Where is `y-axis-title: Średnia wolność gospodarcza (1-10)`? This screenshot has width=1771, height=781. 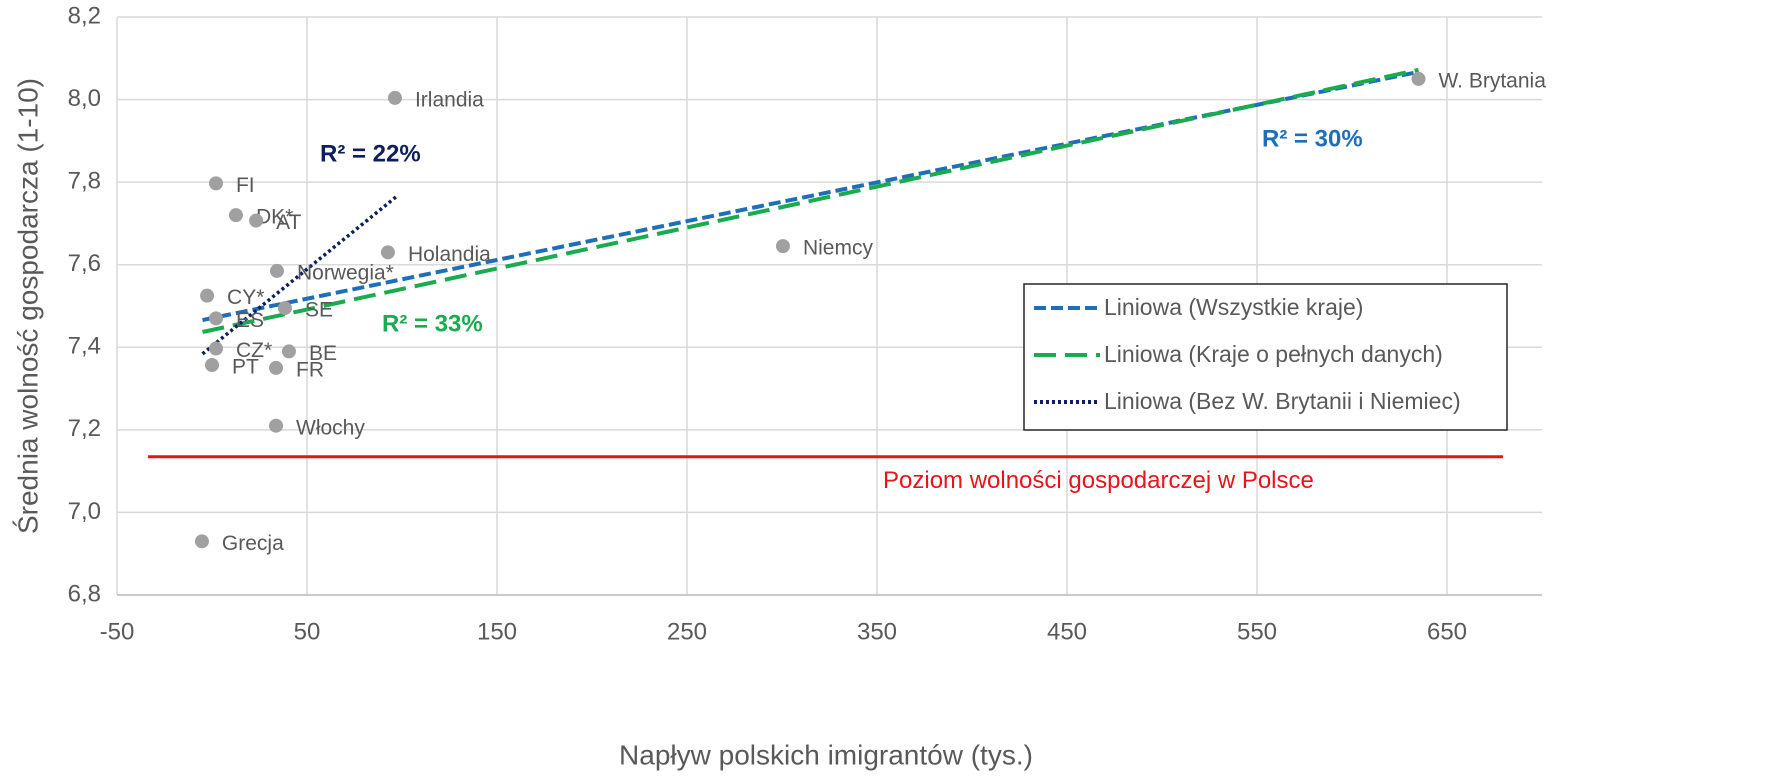
y-axis-title: Średnia wolność gospodarcza (1-10) is located at coordinates (27, 306).